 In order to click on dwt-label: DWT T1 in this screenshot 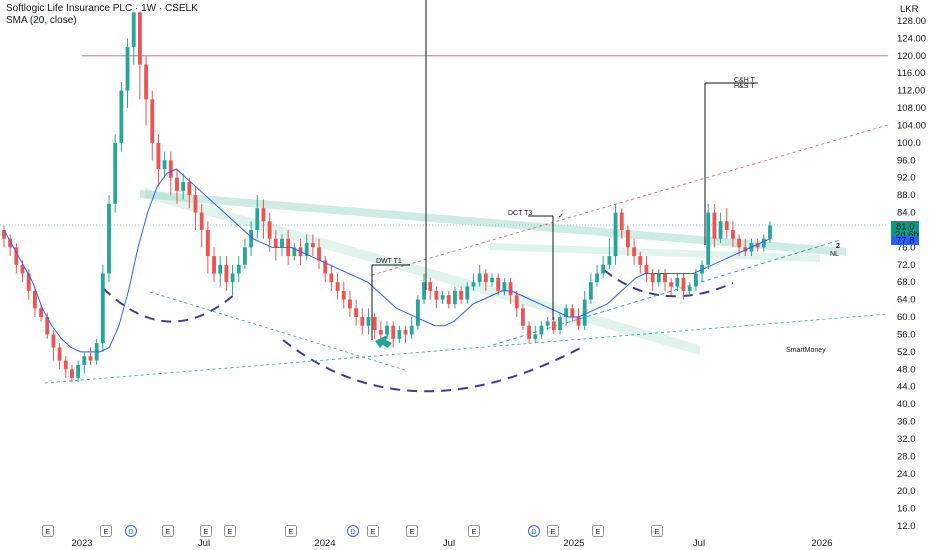, I will do `click(389, 261)`.